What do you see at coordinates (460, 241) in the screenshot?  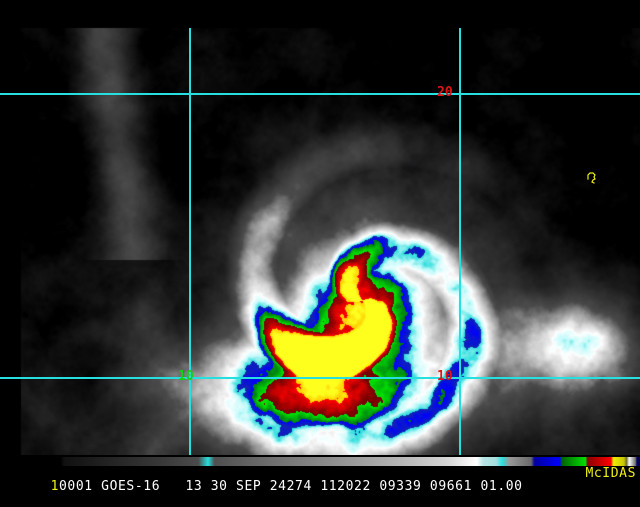 I see `gridline-vertical-right` at bounding box center [460, 241].